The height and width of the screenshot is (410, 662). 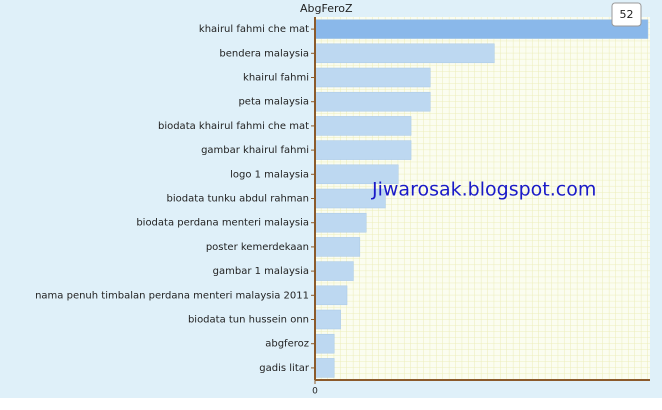 I want to click on y-tick-label: biodata khairul fahmi che mat, so click(x=233, y=126).